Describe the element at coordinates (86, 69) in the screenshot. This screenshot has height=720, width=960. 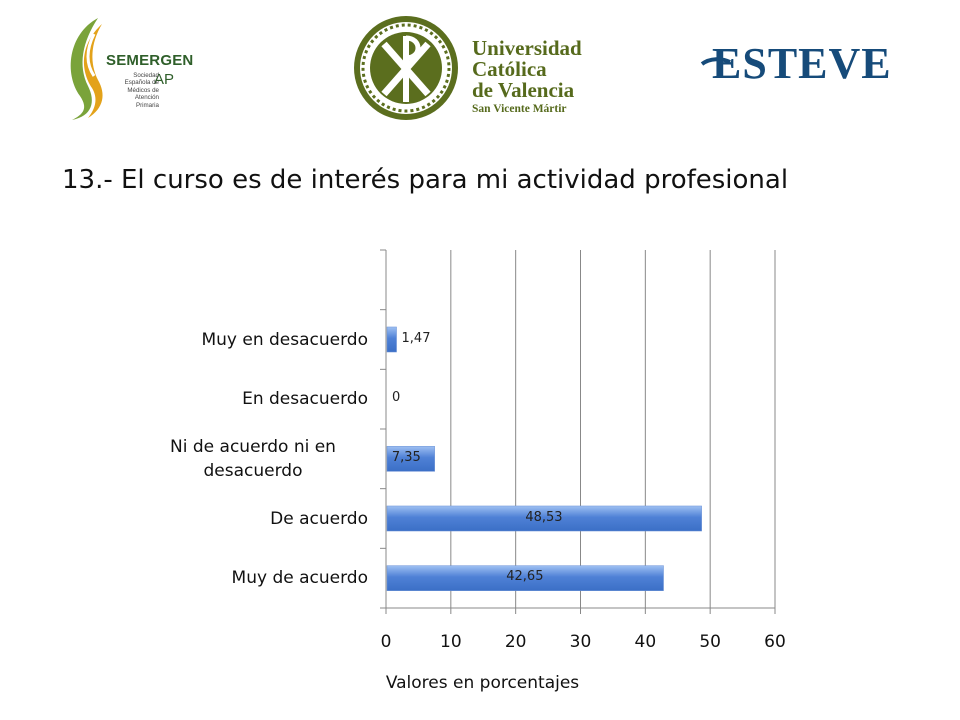
I see `semergen-swirl-icon` at that location.